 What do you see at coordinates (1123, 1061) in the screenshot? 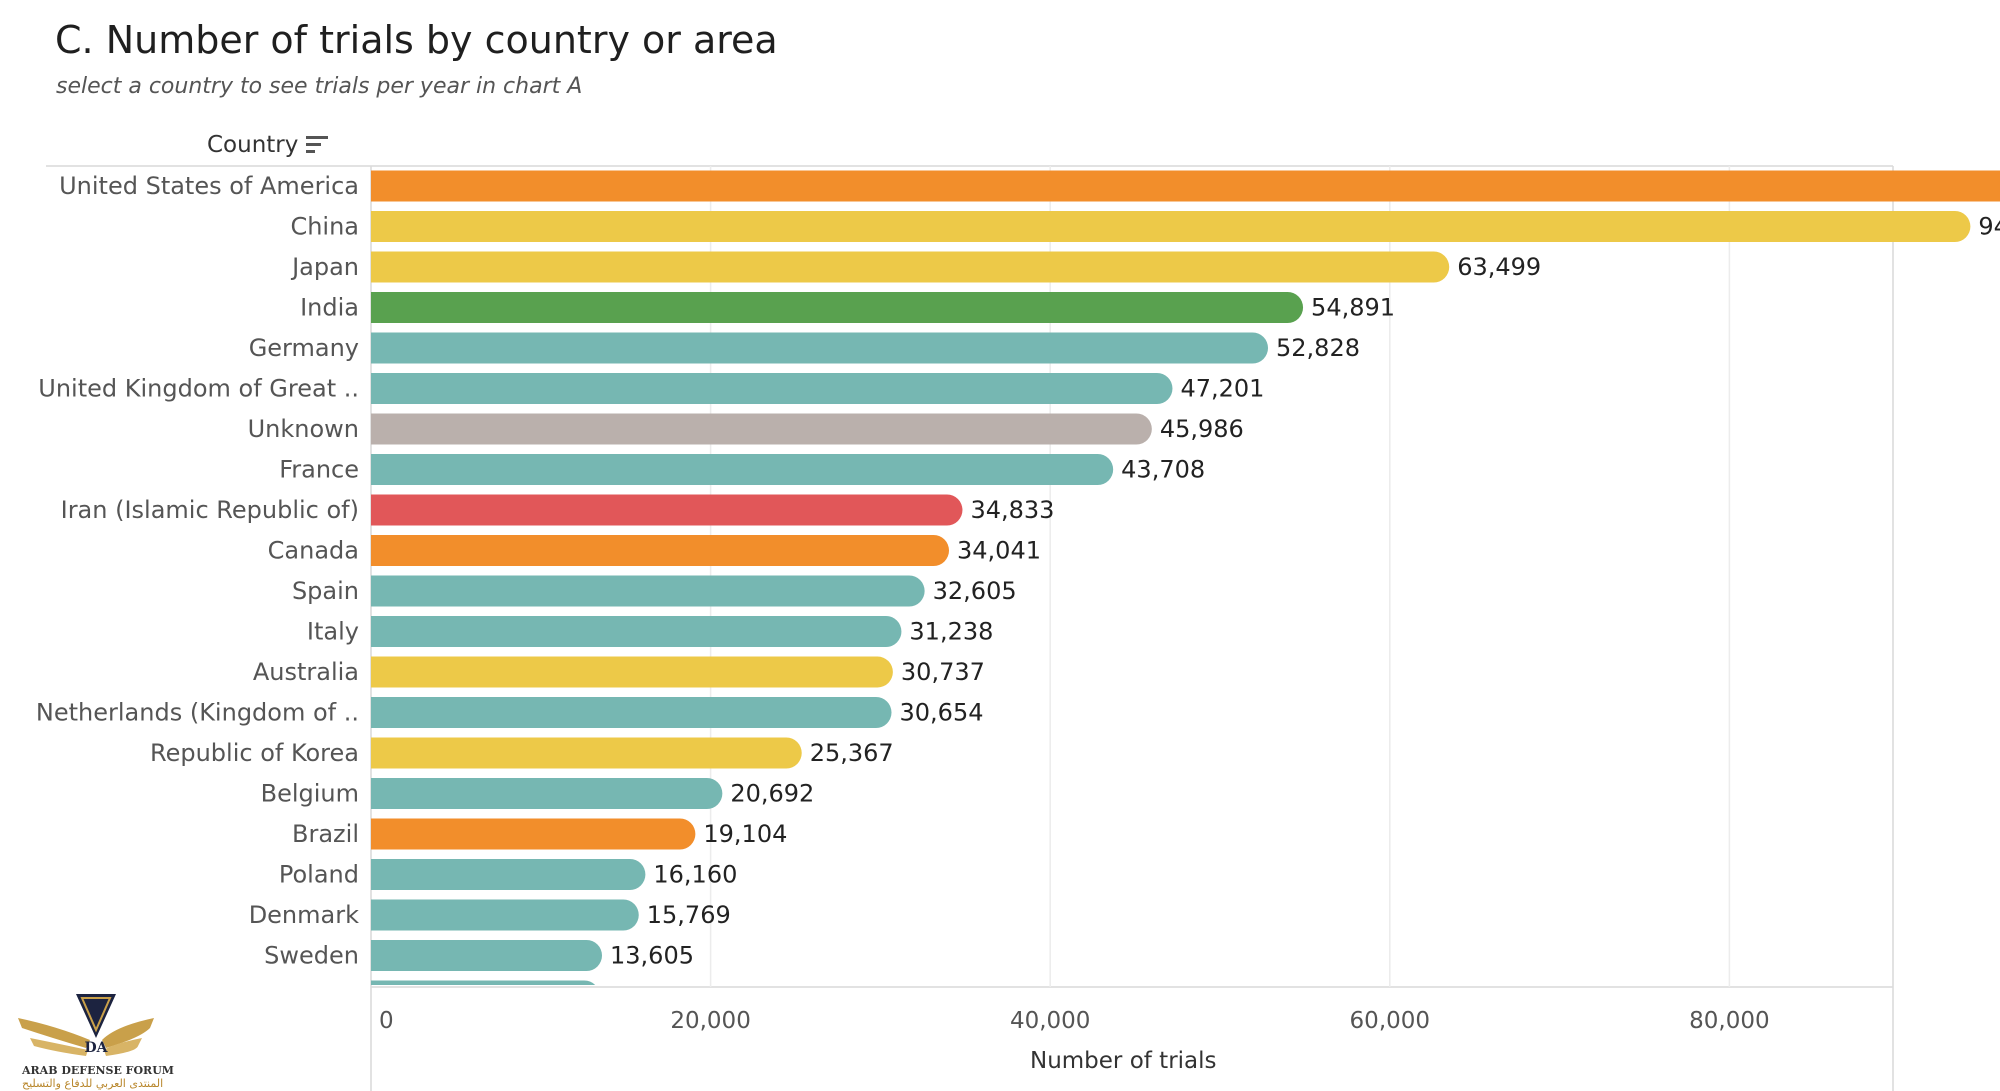
I see `x-axis-title: Number of trials` at bounding box center [1123, 1061].